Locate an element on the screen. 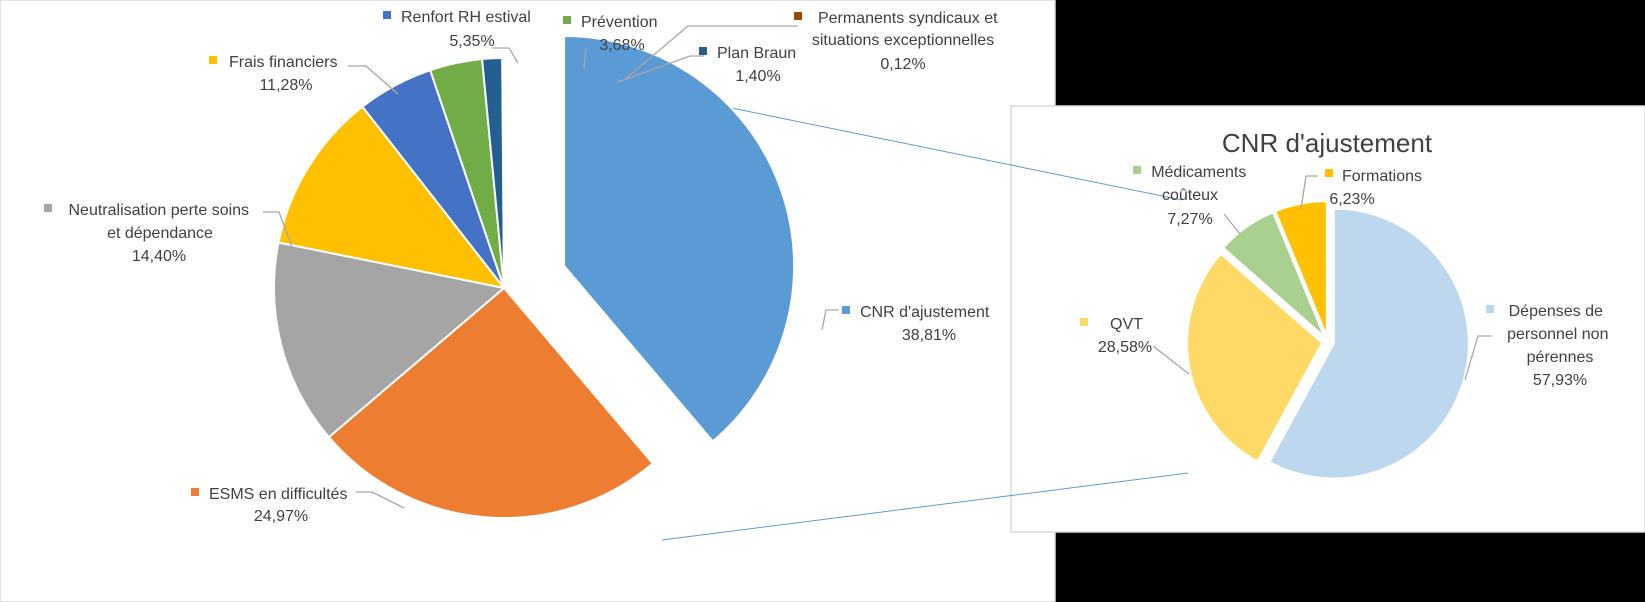  slice-frais-financiers is located at coordinates (392, 197).